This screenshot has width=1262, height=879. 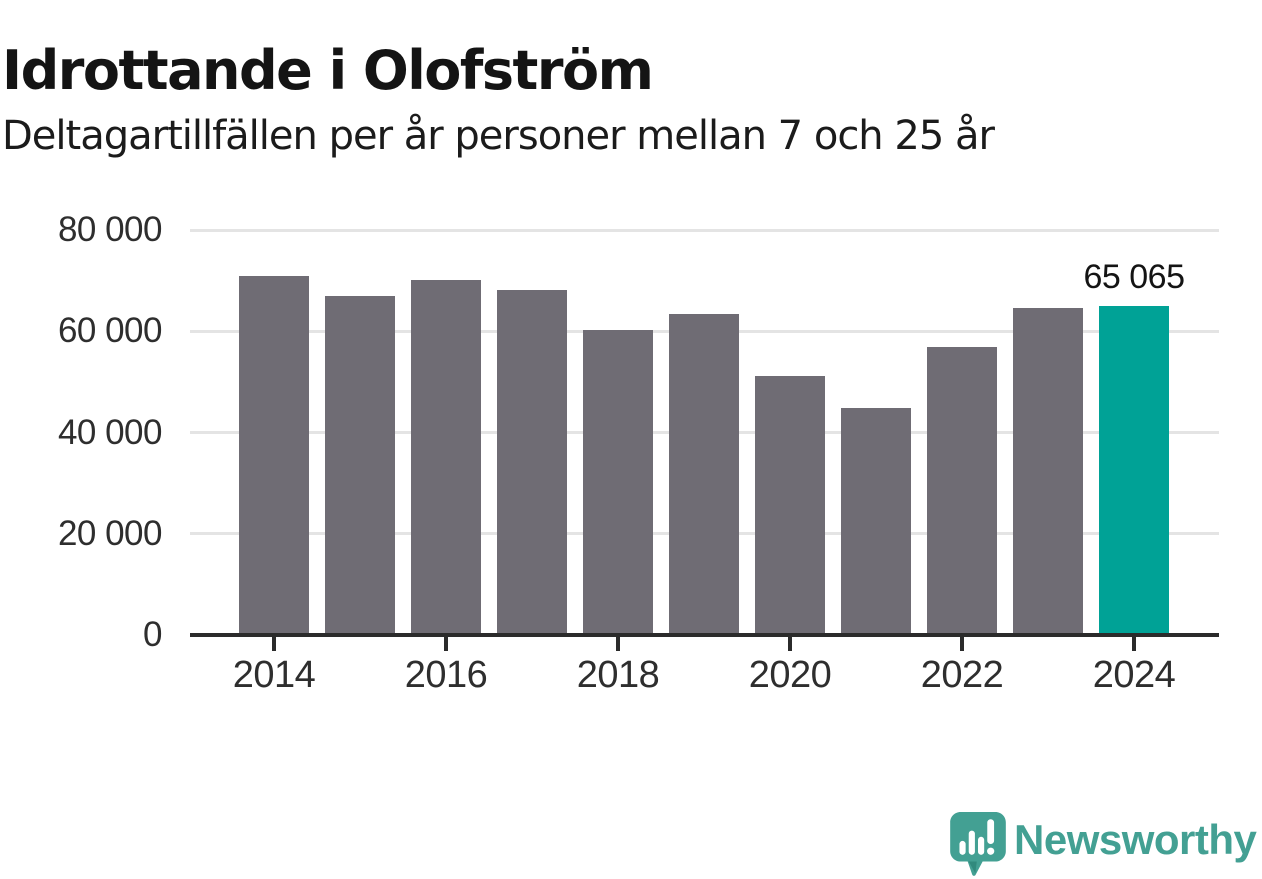 I want to click on bar-2022, so click(x=962, y=490).